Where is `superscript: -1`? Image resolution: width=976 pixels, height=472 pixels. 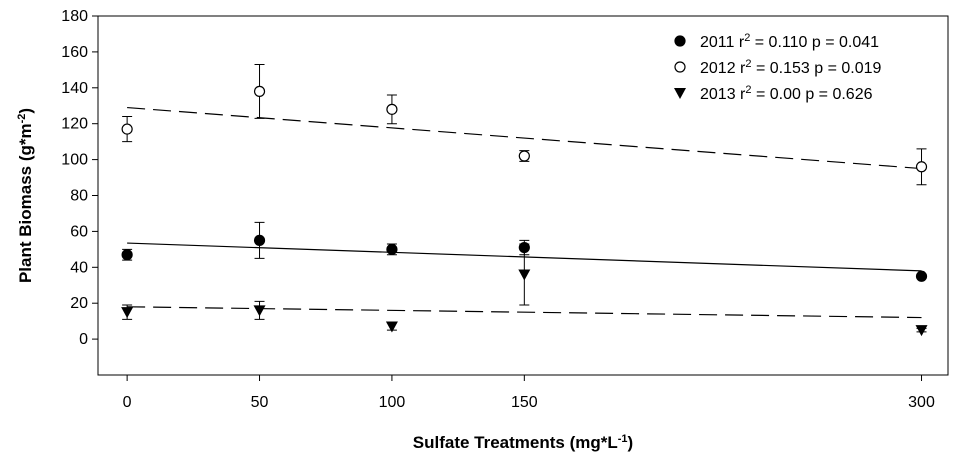 superscript: -1 is located at coordinates (623, 439).